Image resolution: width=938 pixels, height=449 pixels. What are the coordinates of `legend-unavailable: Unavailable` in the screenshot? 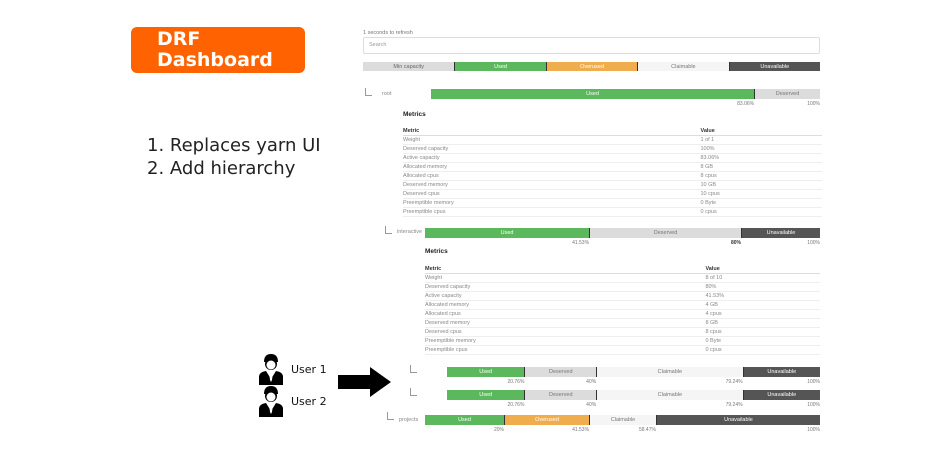 It's located at (774, 66).